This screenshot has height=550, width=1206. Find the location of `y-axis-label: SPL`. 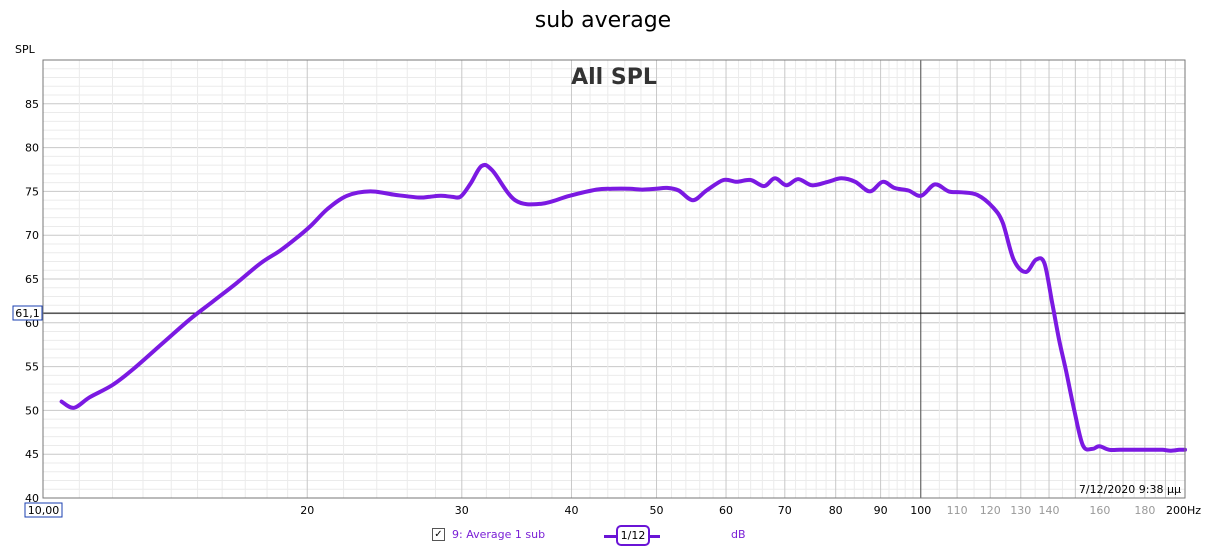

y-axis-label: SPL is located at coordinates (25, 49).